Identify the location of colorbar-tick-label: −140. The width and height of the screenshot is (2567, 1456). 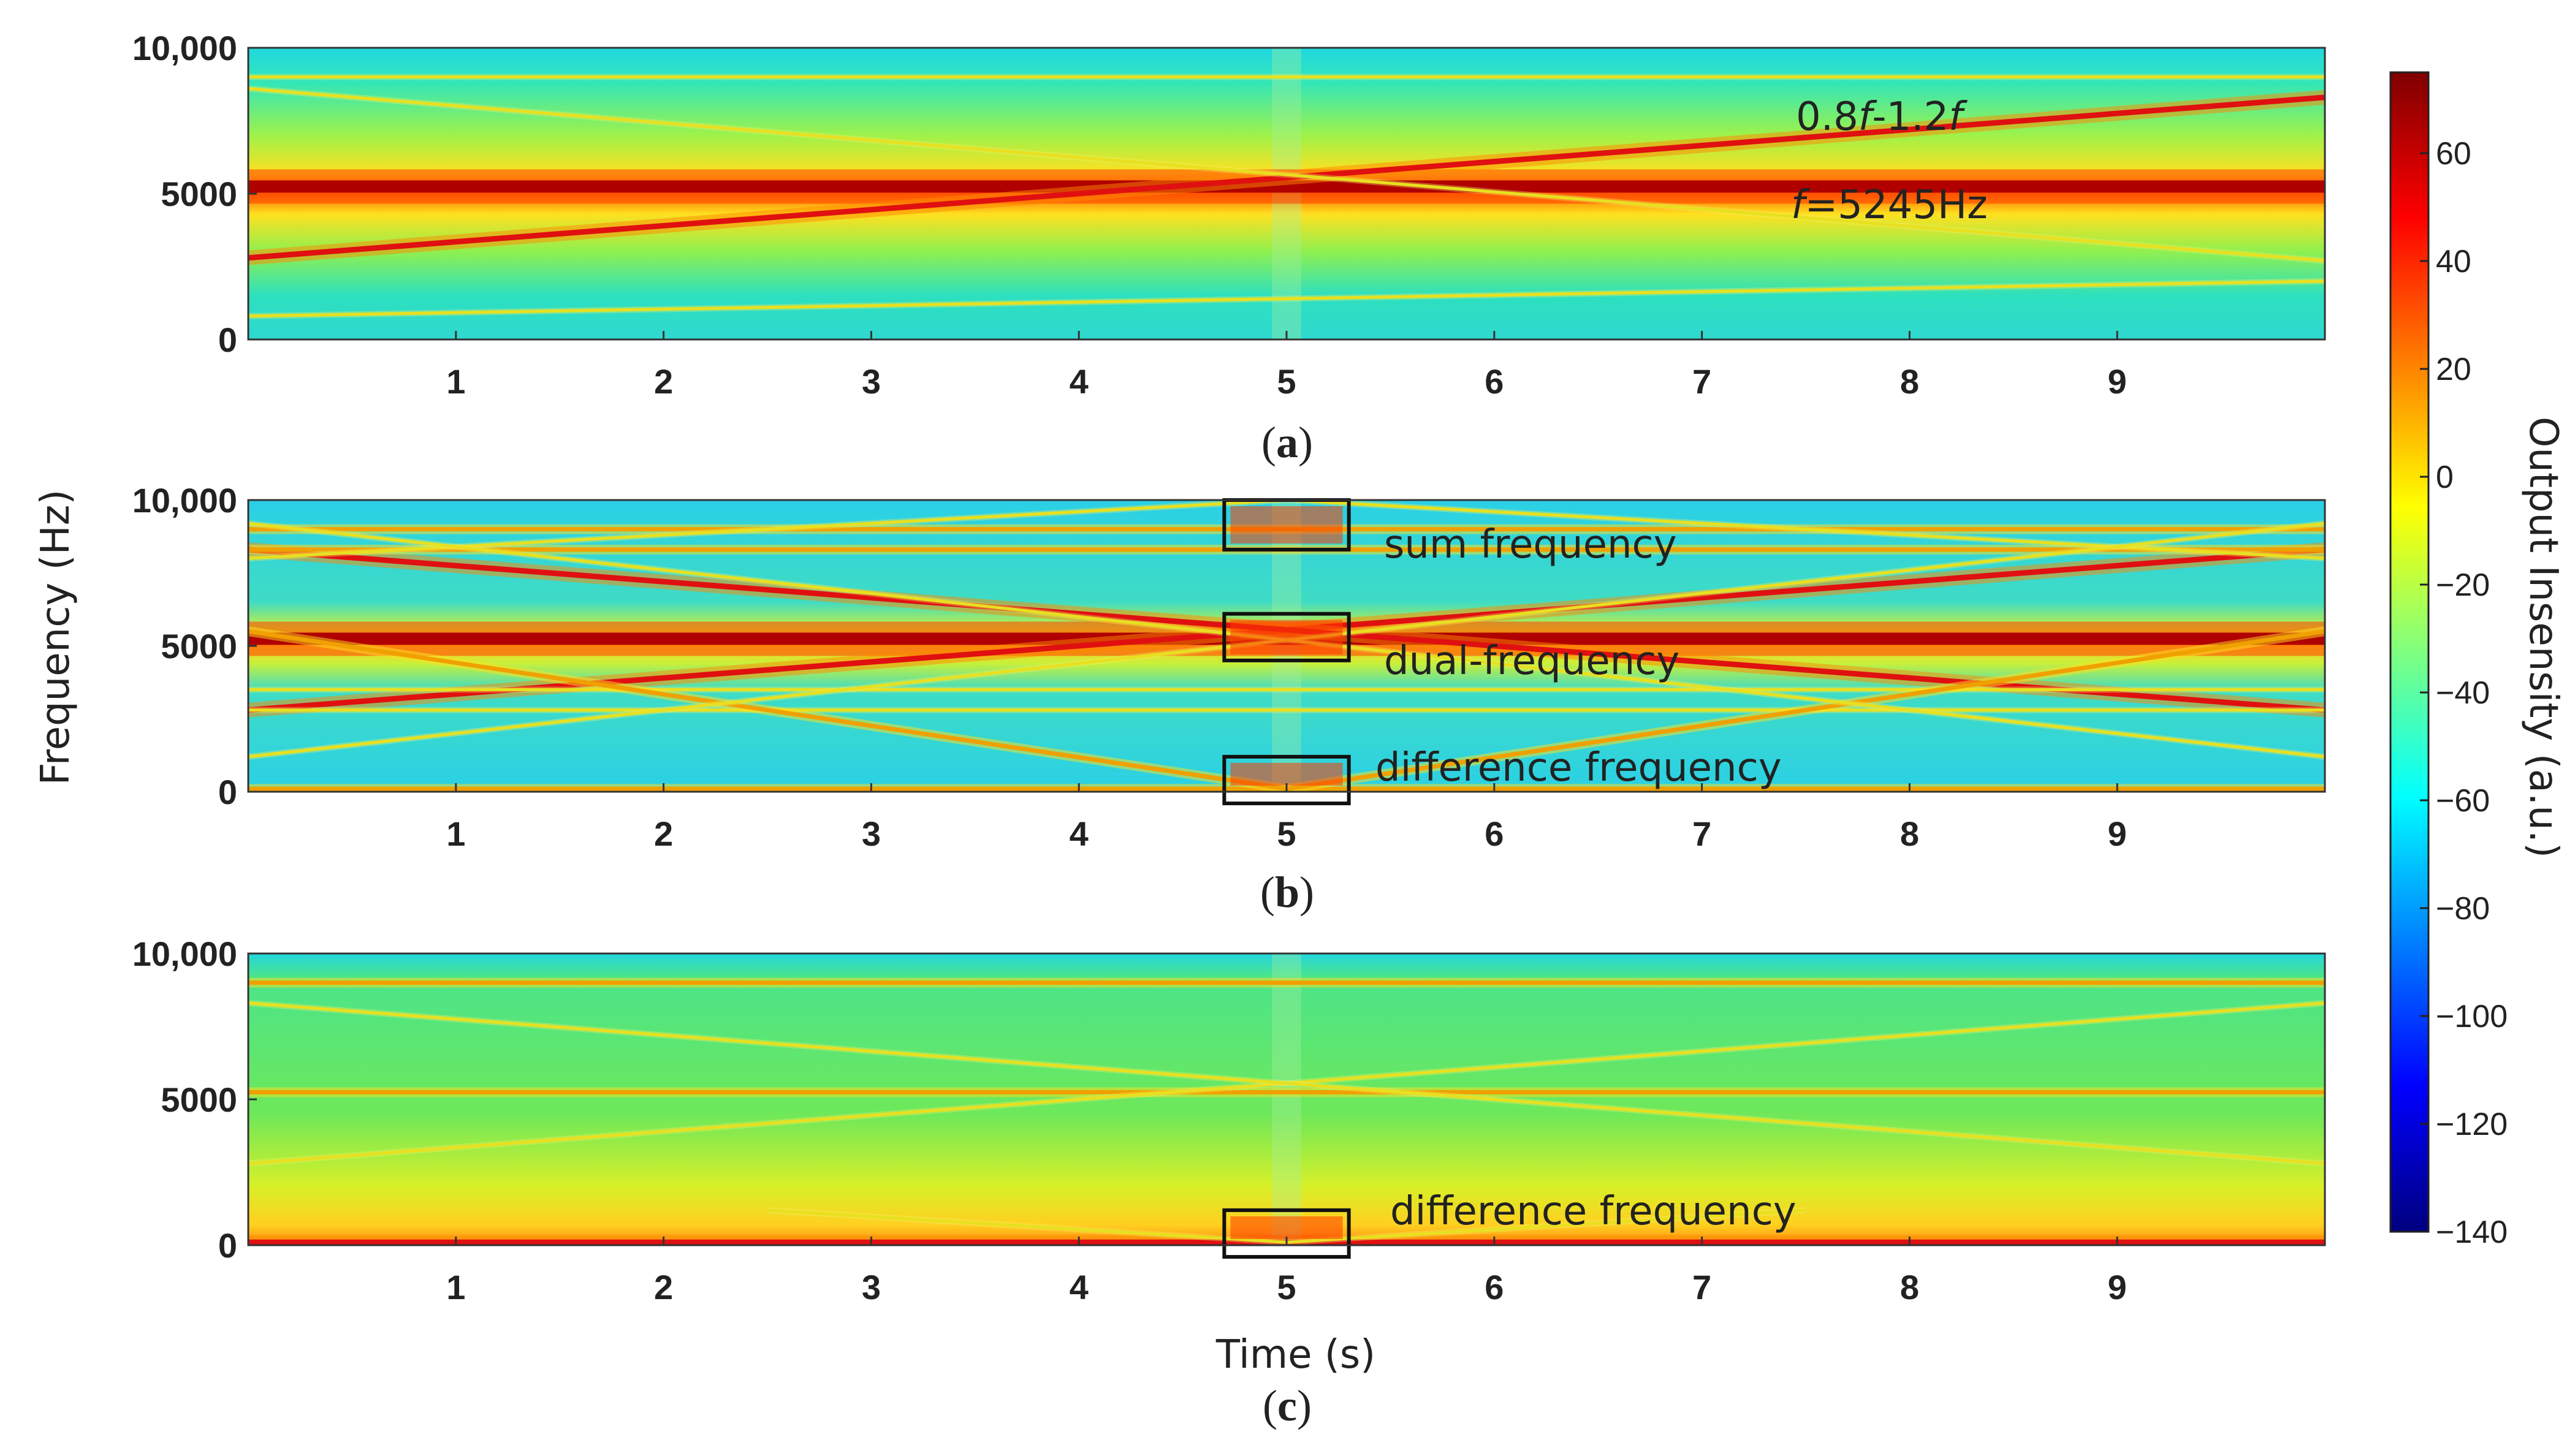
(2472, 1232).